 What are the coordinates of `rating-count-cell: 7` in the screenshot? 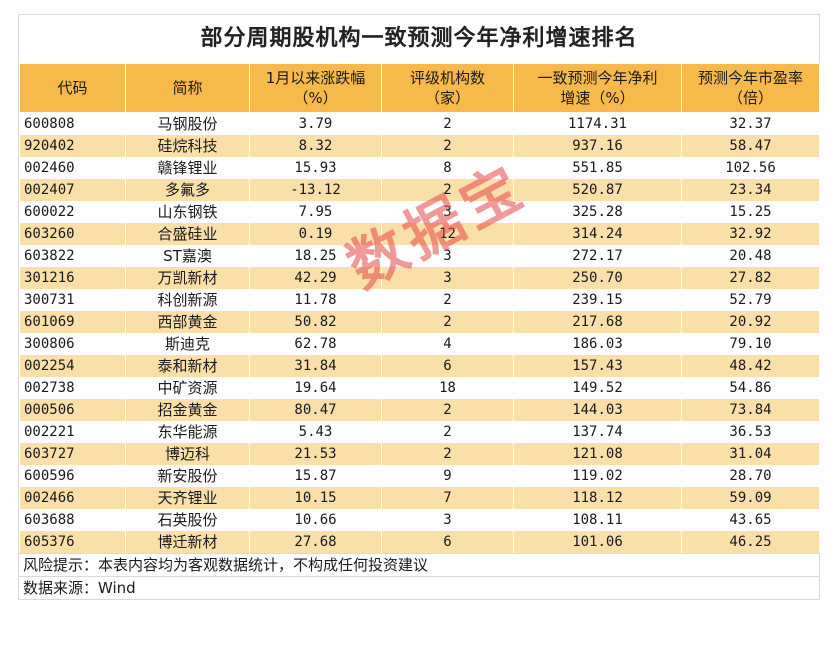 It's located at (447, 498).